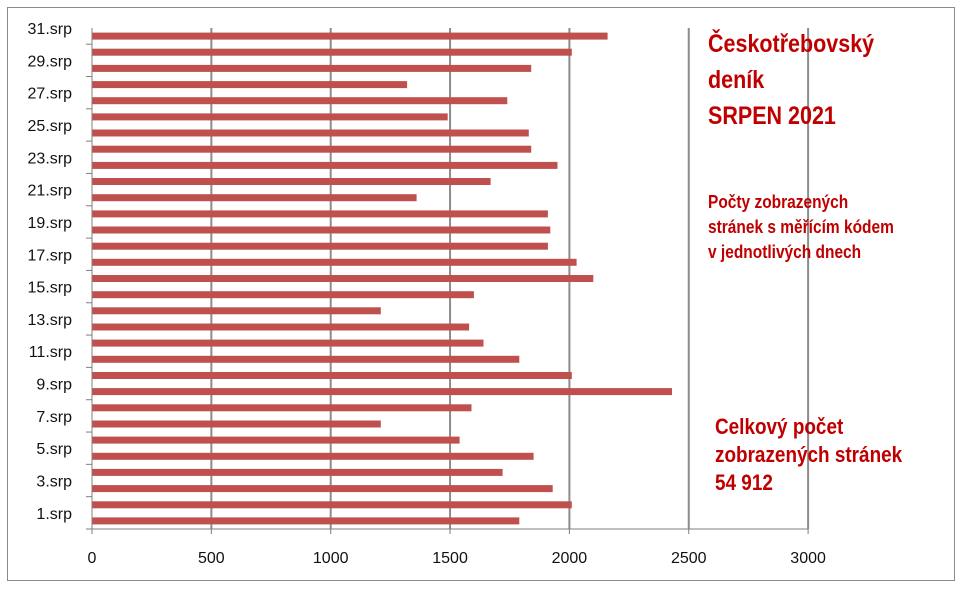  I want to click on bar-8.srp, so click(282, 408).